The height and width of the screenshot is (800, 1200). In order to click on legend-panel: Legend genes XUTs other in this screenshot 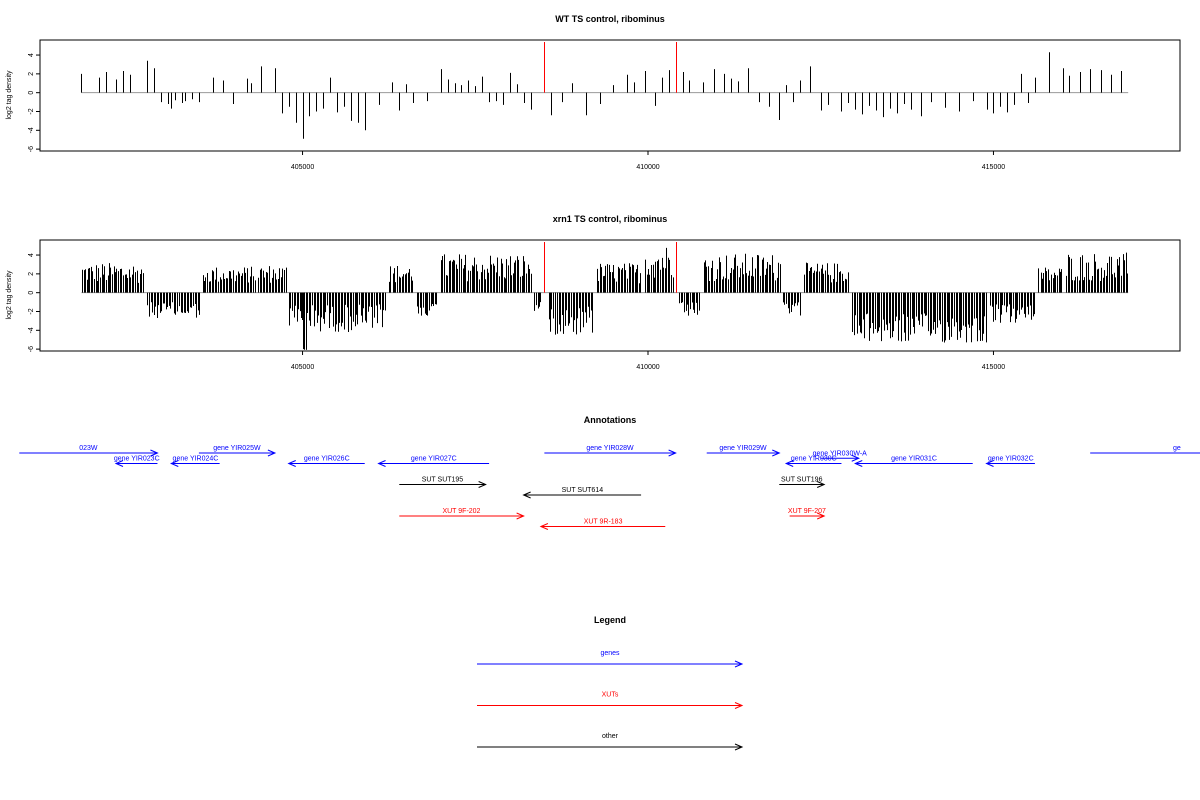, I will do `click(610, 683)`.